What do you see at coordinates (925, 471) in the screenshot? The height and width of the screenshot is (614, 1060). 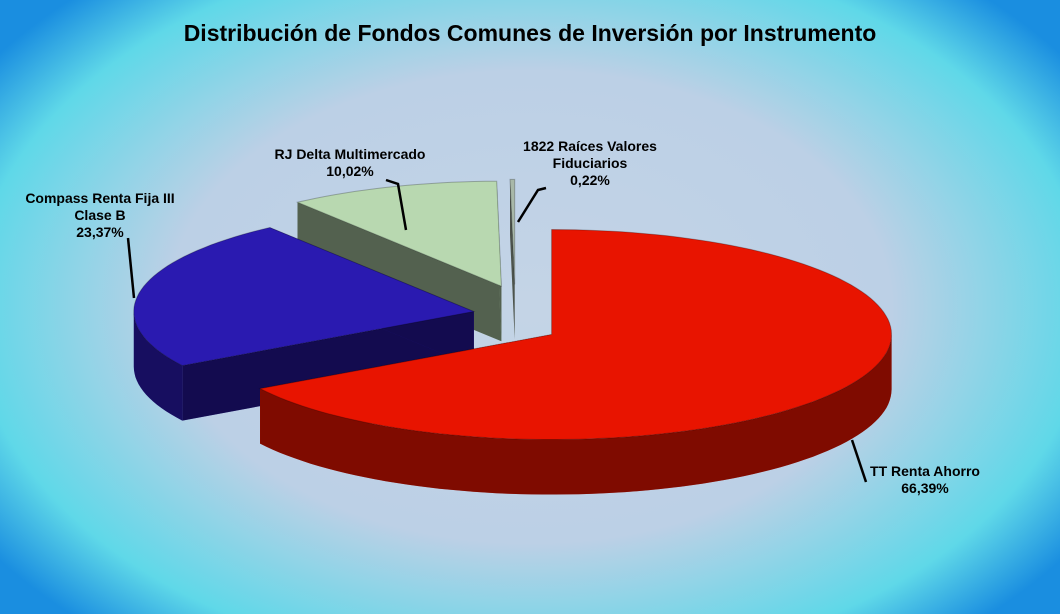 I see `category-label: TT Renta Ahorro` at bounding box center [925, 471].